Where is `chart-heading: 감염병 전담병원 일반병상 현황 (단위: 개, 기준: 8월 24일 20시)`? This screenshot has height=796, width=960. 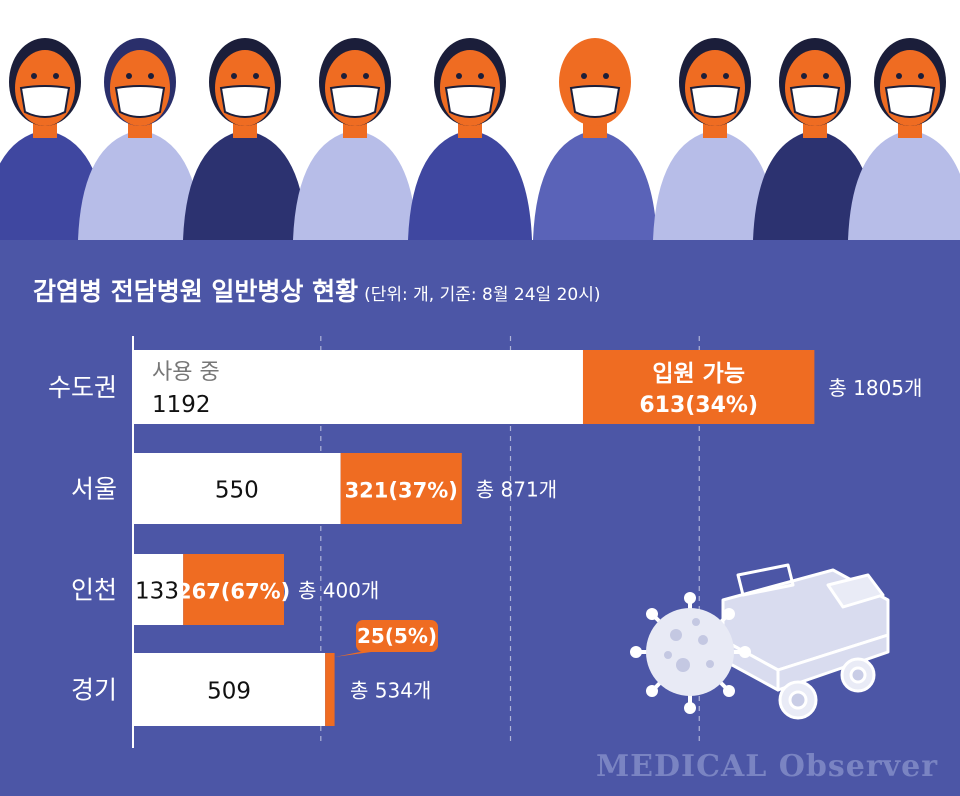 chart-heading: 감염병 전담병원 일반병상 현황 (단위: 개, 기준: 8월 24일 20시) is located at coordinates (316, 290).